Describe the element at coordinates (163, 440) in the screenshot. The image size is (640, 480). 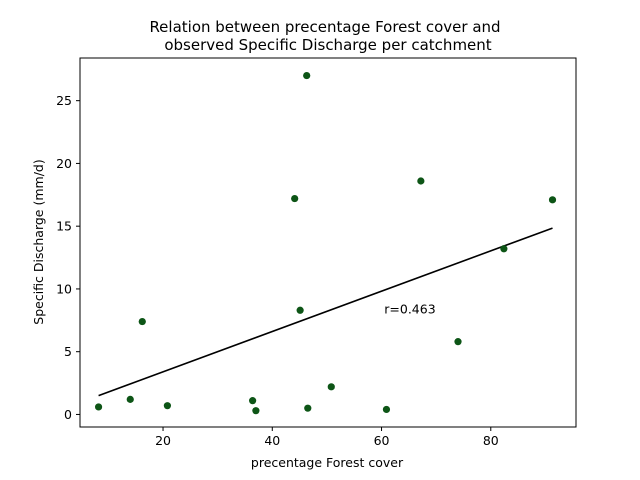
I see `x-tick-label: 20` at that location.